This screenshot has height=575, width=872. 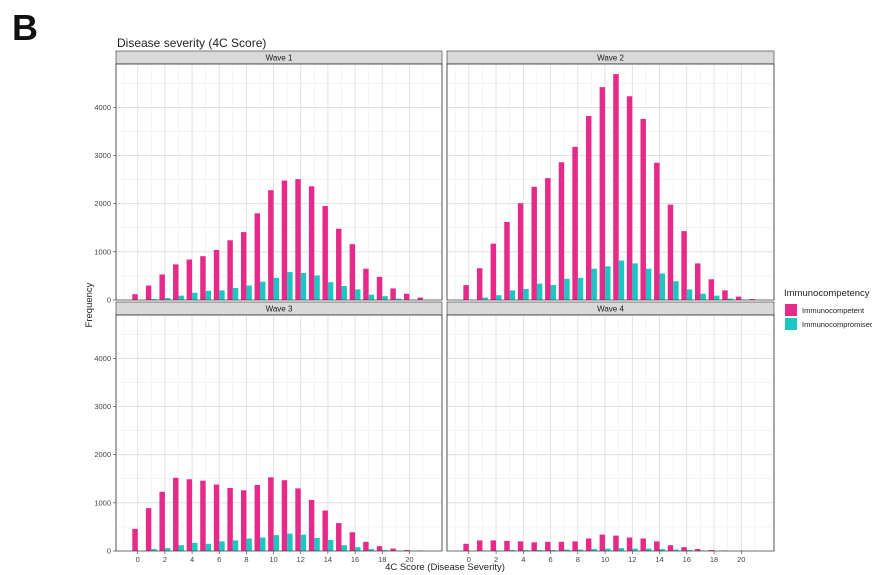 What do you see at coordinates (25, 27) in the screenshot?
I see `panel-label: B` at bounding box center [25, 27].